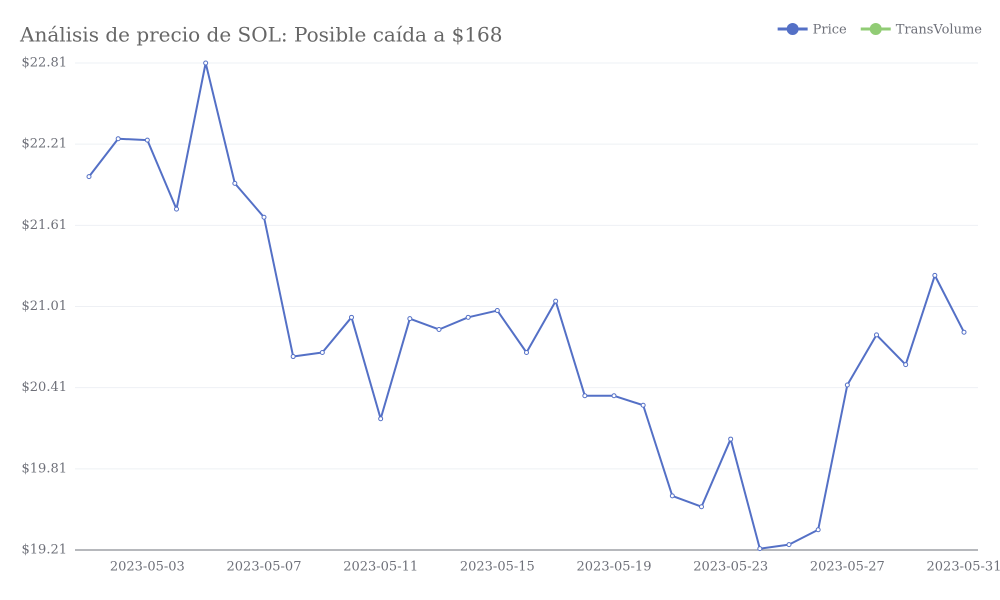  Describe the element at coordinates (497, 567) in the screenshot. I see `x-tick-label: 2023-05-15` at that location.